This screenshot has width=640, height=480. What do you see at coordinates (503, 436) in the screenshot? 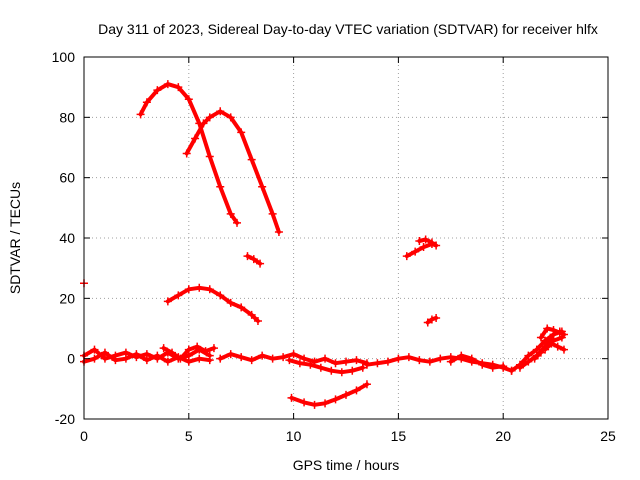
I see `x-tick-label: 20` at bounding box center [503, 436].